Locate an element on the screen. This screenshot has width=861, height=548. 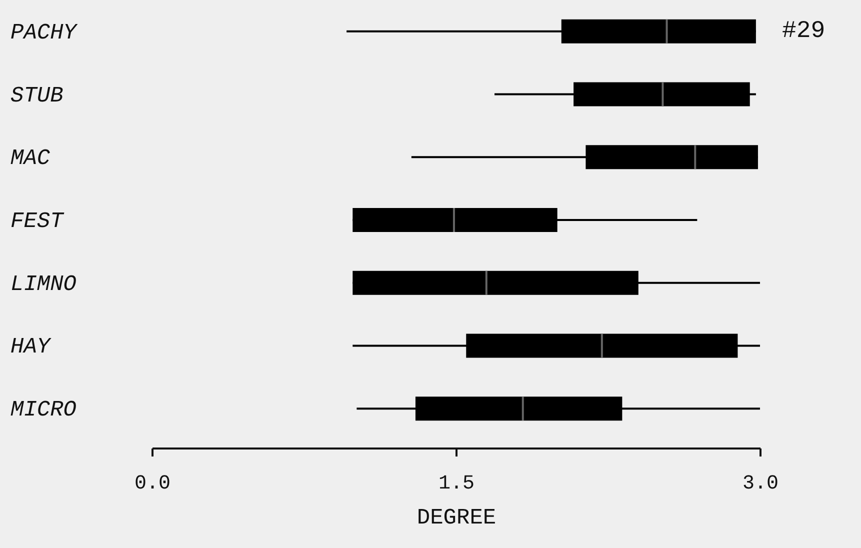
x-tick-label: 1.5 is located at coordinates (456, 484).